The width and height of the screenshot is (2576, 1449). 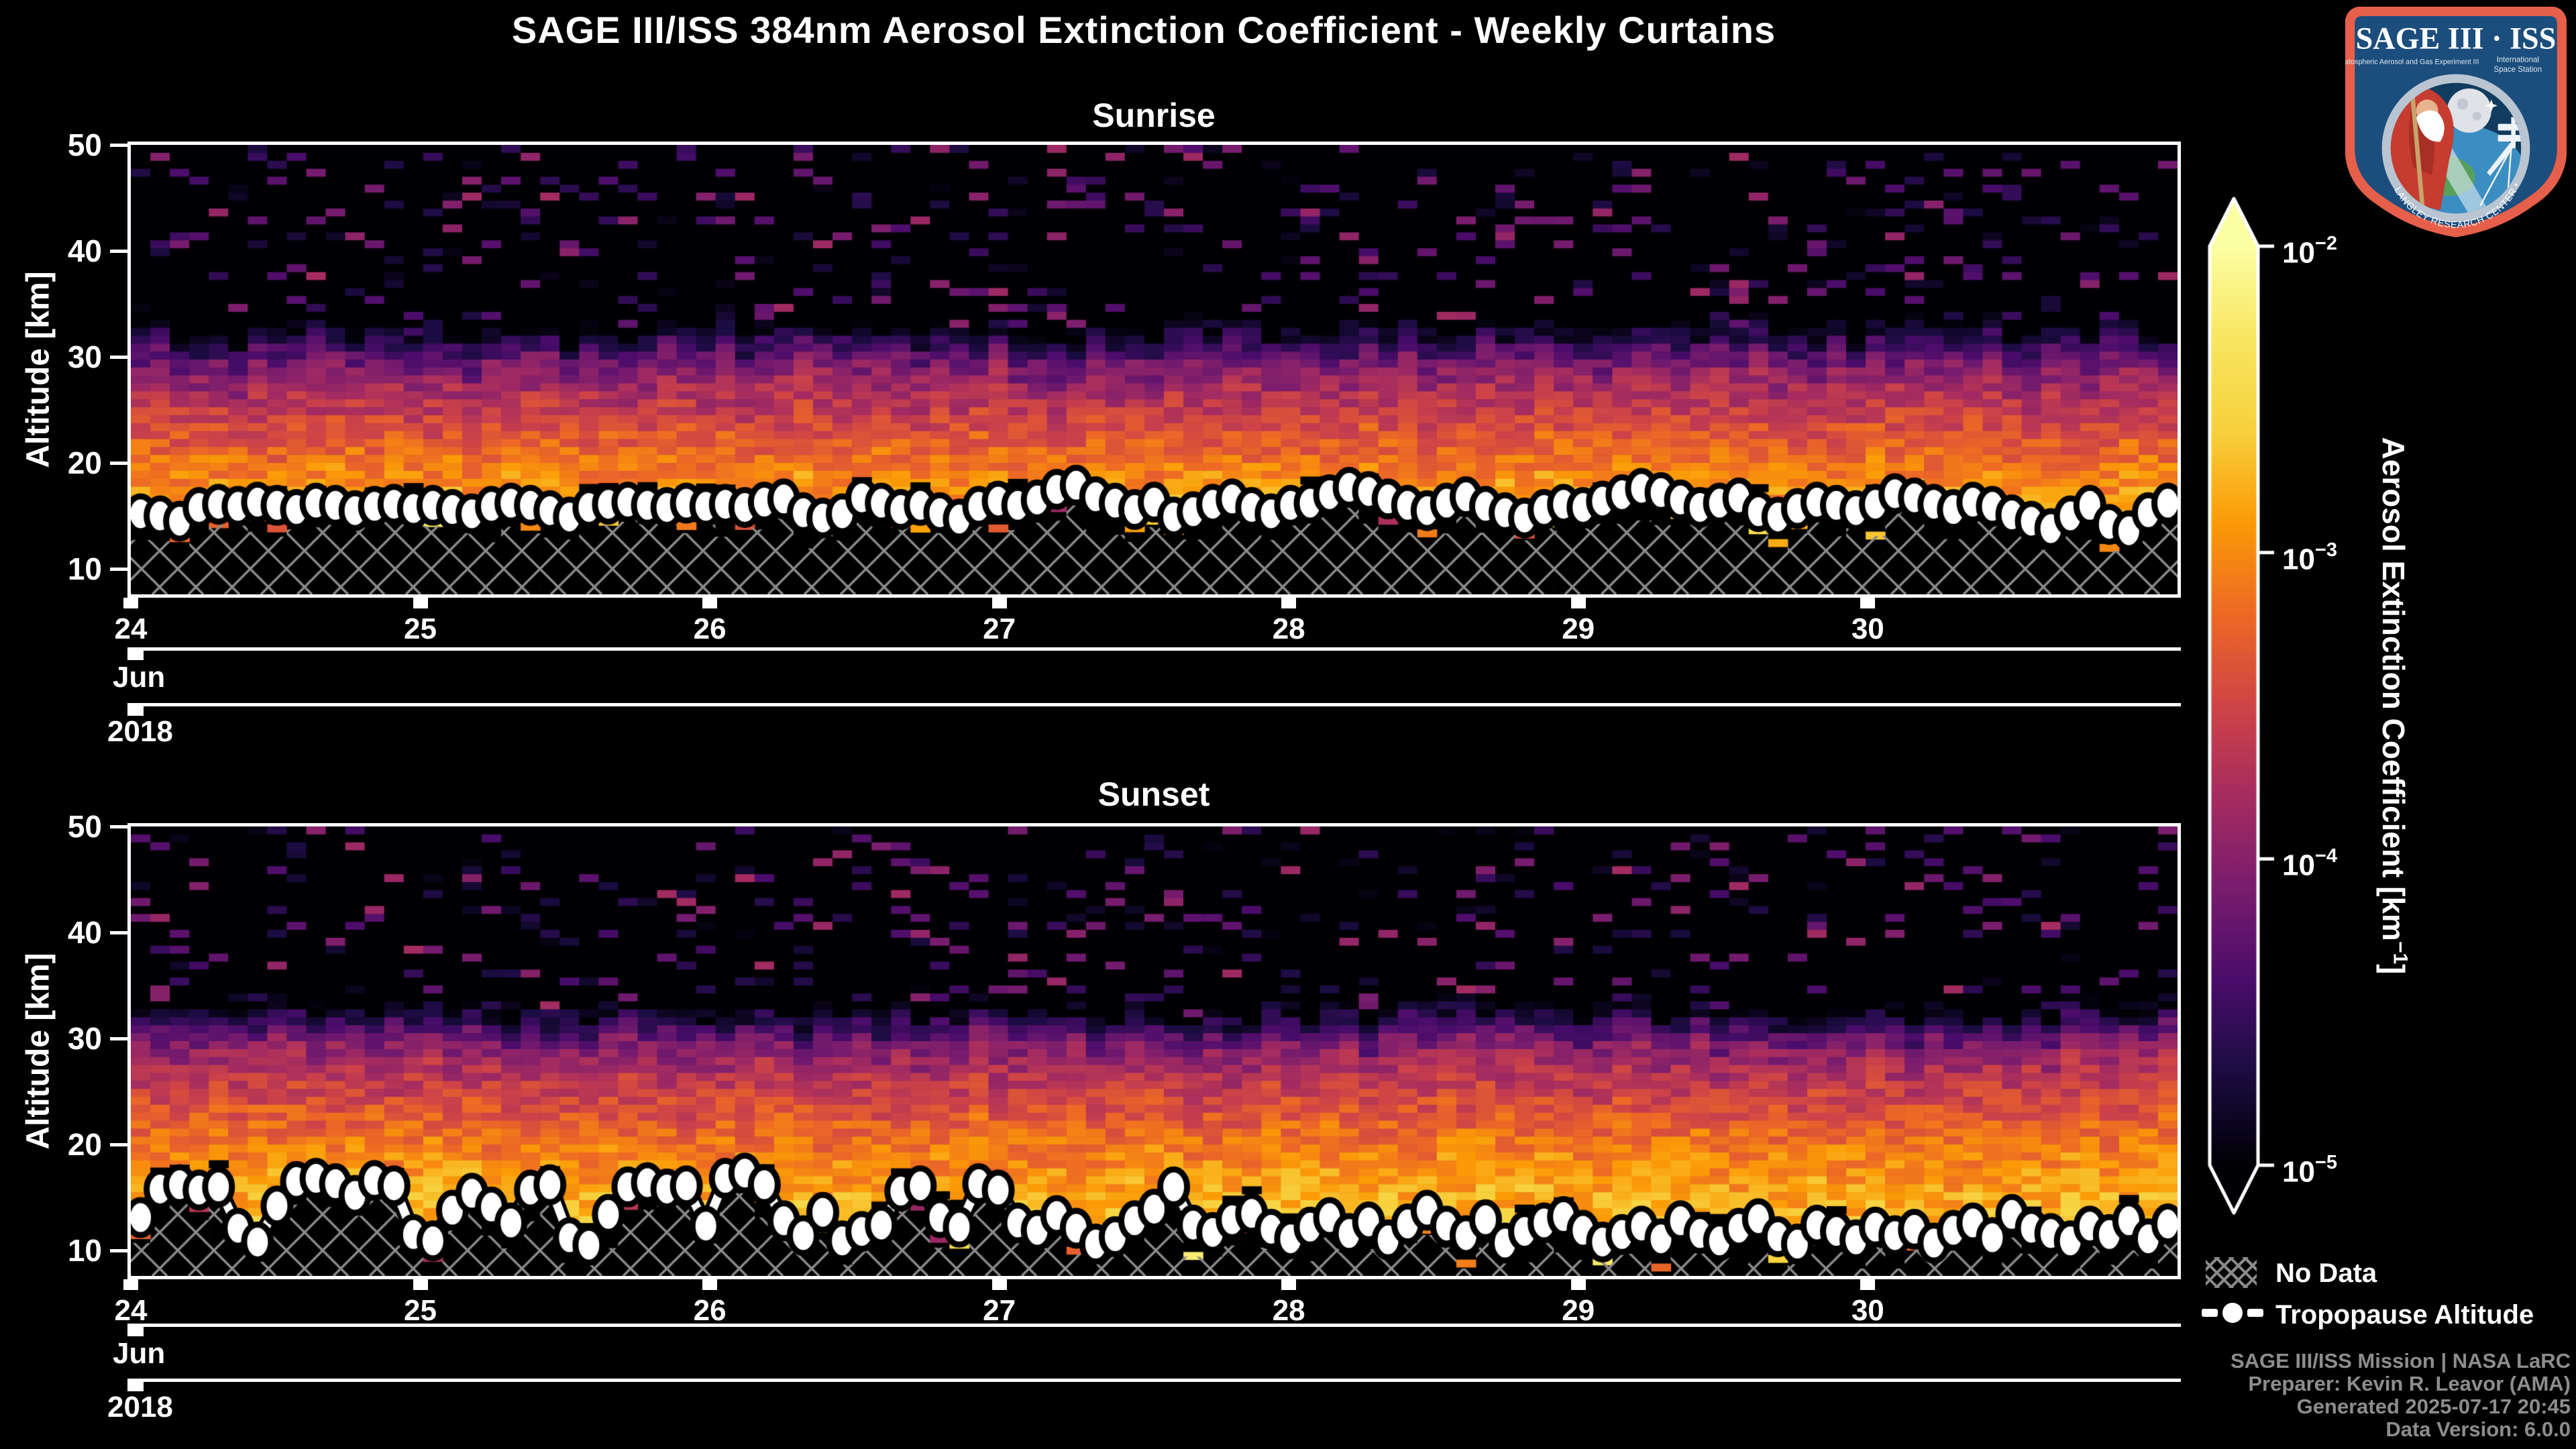 I want to click on tropopause-dot-icon, so click(x=2232, y=1313).